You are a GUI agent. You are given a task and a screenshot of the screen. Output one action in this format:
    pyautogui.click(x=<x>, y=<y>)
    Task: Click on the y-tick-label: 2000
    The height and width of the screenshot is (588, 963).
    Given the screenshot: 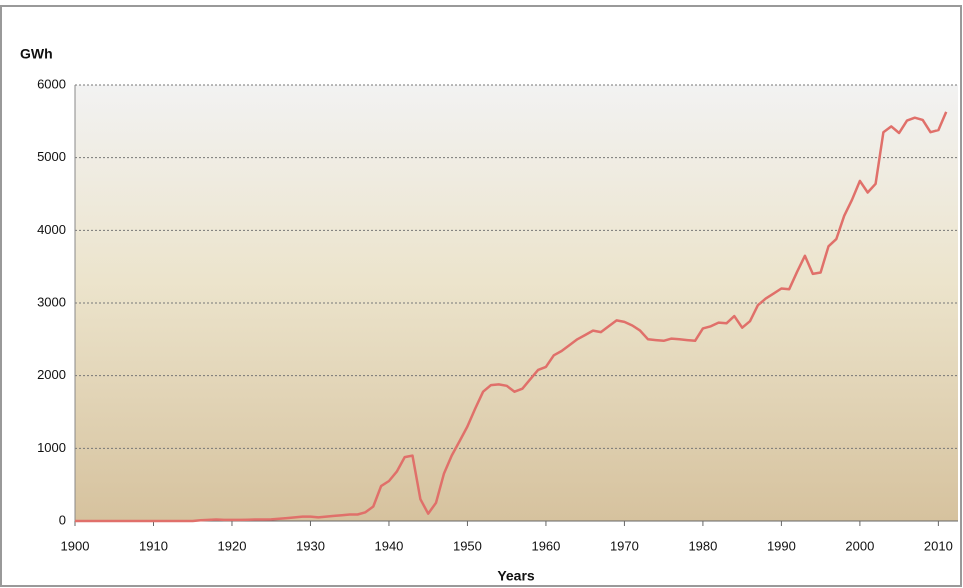 What is the action you would take?
    pyautogui.click(x=51, y=374)
    